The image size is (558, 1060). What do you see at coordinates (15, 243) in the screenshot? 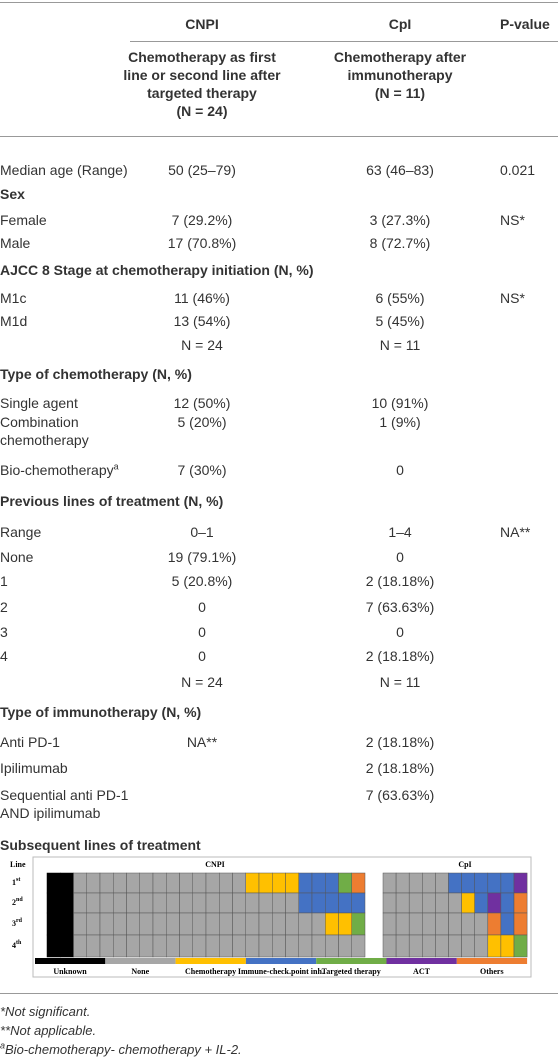
I see `row-label: Male` at bounding box center [15, 243].